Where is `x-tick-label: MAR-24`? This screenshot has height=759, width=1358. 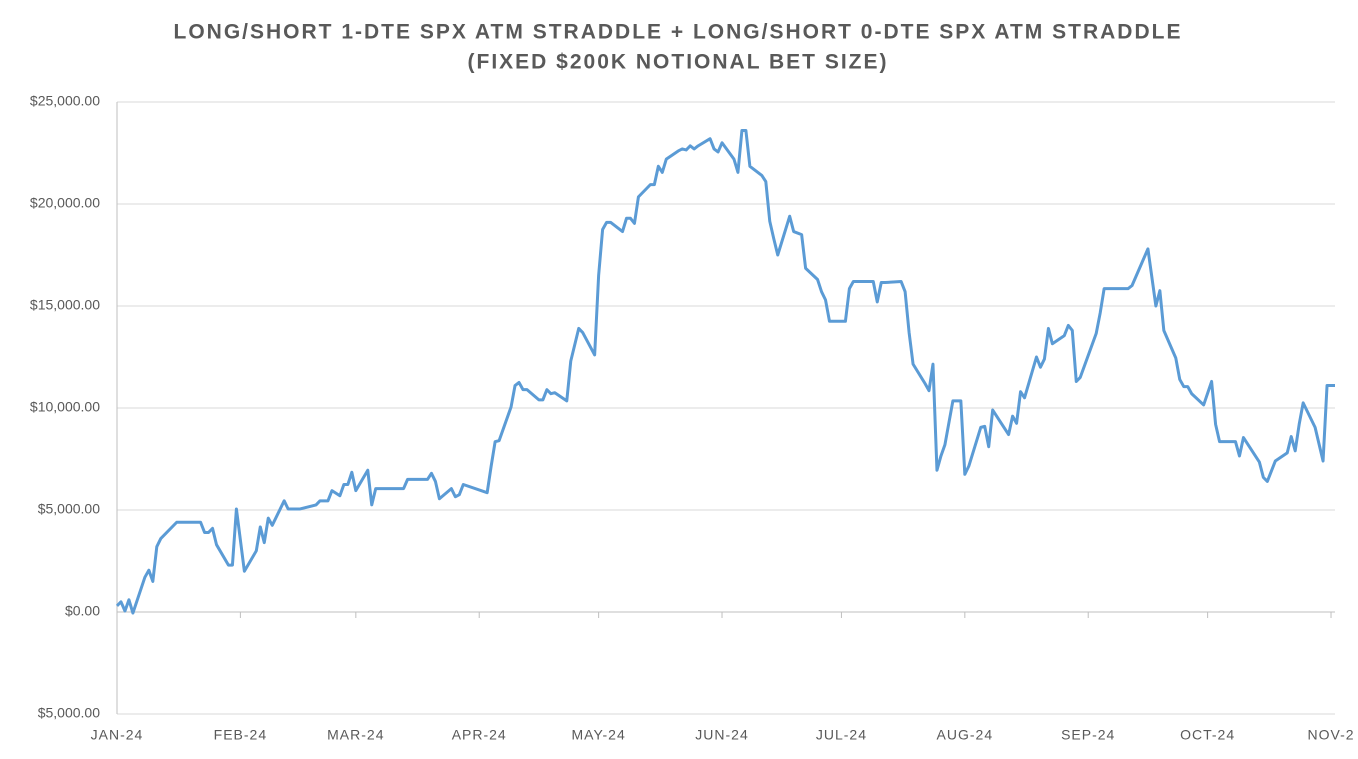 x-tick-label: MAR-24 is located at coordinates (355, 735).